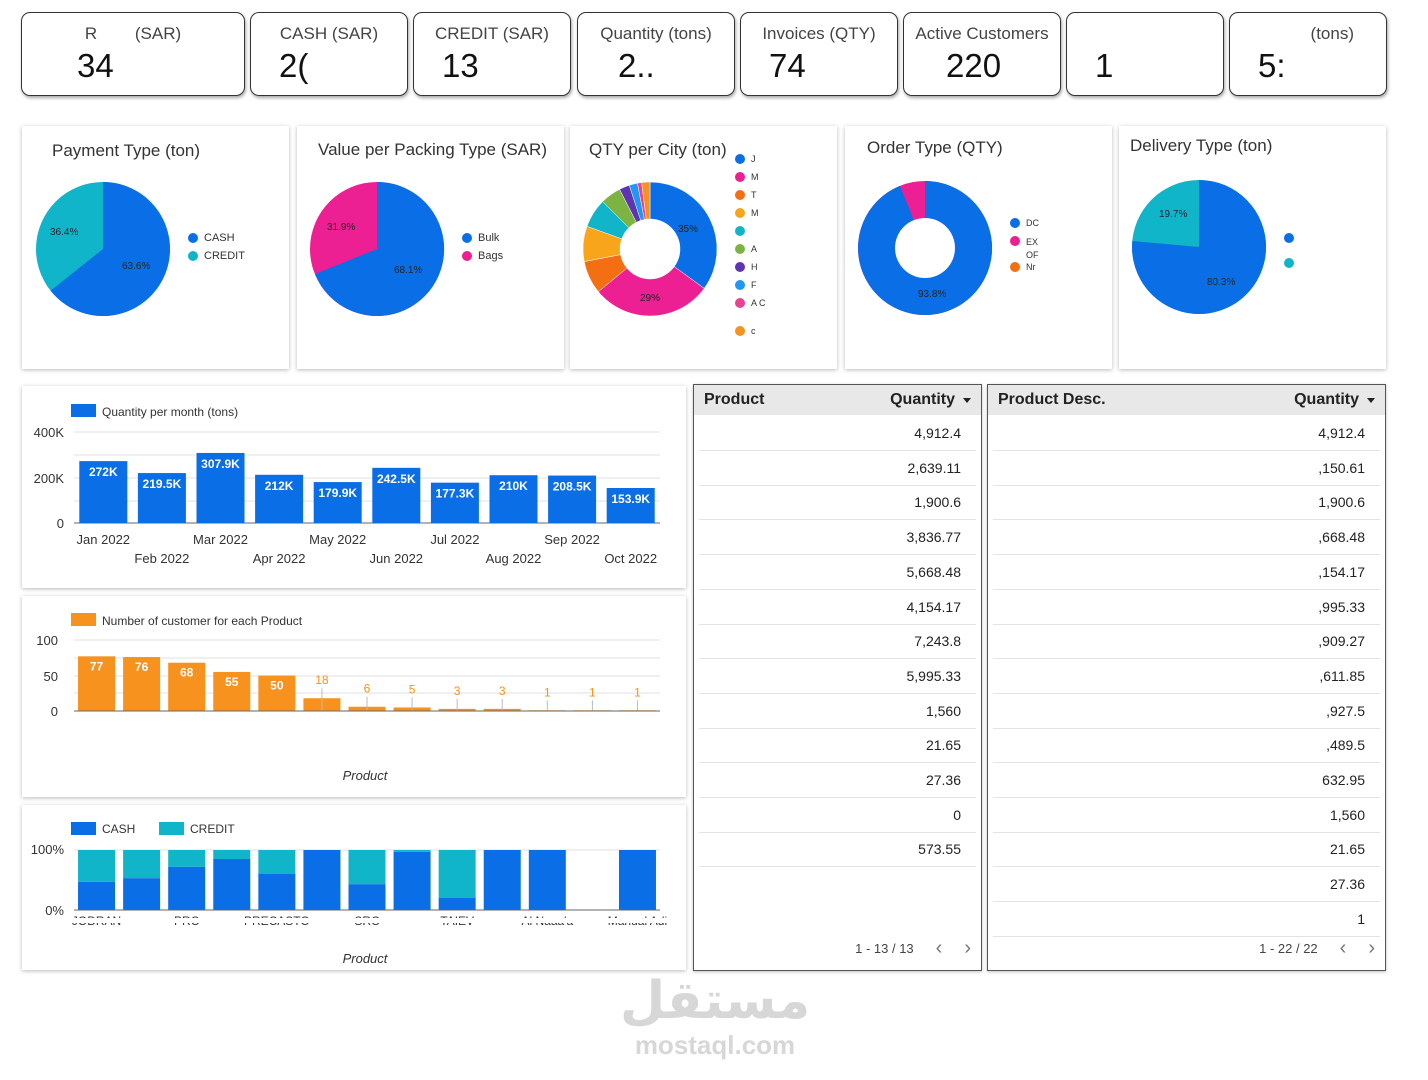 The image size is (1428, 1080). I want to click on table-row: 3,836.77, so click(837, 538).